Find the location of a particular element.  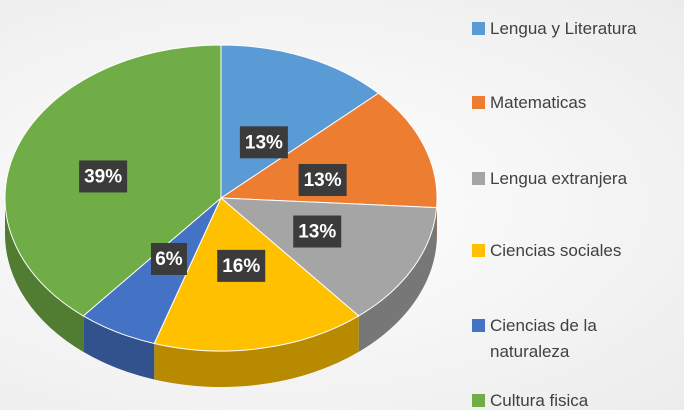

legend-item: Cultura fisica is located at coordinates (577, 401).